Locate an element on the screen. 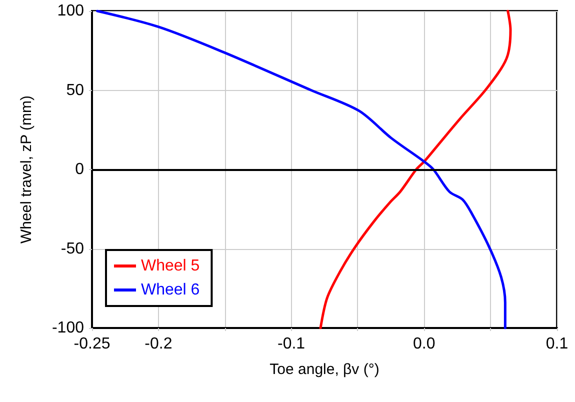 Image resolution: width=575 pixels, height=402 pixels. legend-label: Wheel 6 is located at coordinates (170, 290).